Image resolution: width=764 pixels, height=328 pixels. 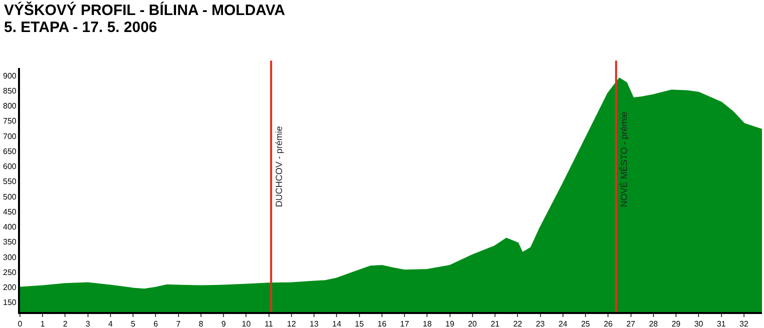 I want to click on x-tick-label: 26, so click(x=609, y=324).